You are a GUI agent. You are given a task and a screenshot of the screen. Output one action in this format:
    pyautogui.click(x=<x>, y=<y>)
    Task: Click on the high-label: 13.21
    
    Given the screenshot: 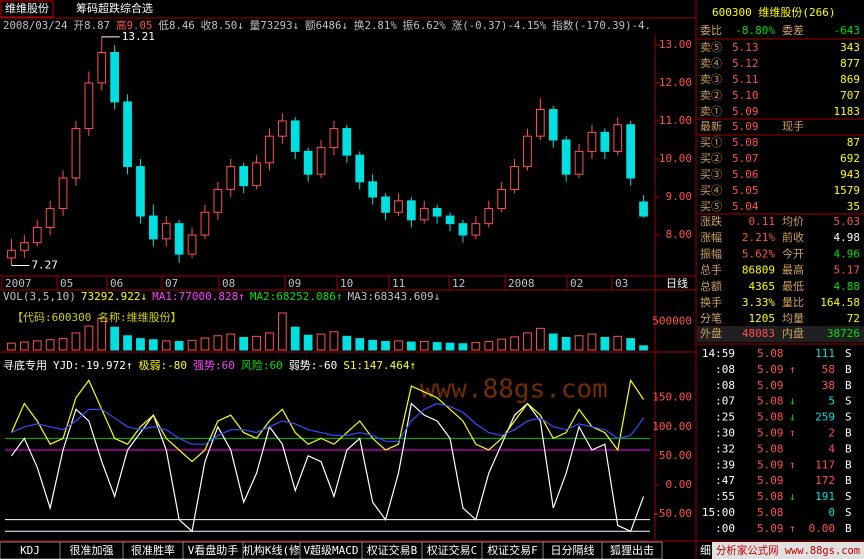 What is the action you would take?
    pyautogui.click(x=138, y=36)
    